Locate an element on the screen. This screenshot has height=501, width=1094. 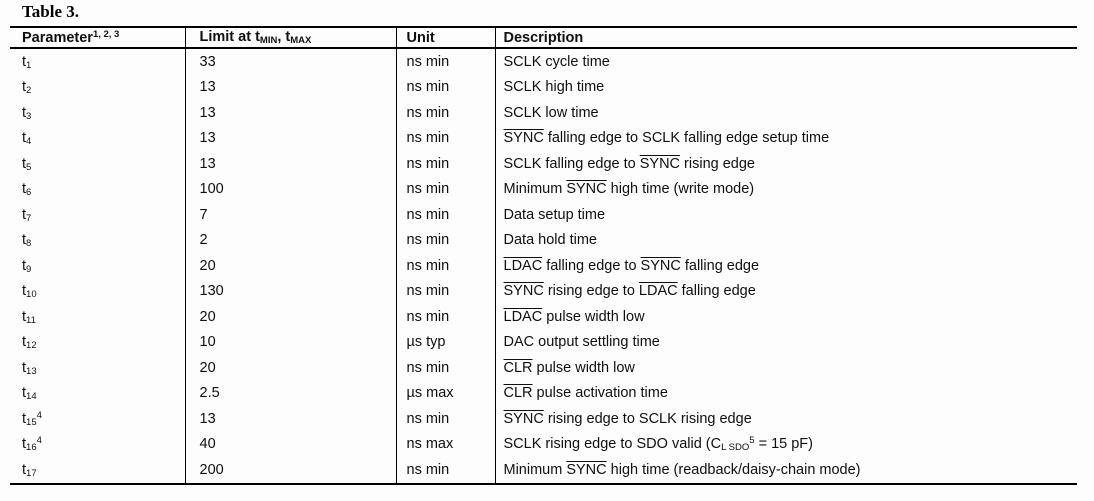
table-caption: Table 3. is located at coordinates (51, 11).